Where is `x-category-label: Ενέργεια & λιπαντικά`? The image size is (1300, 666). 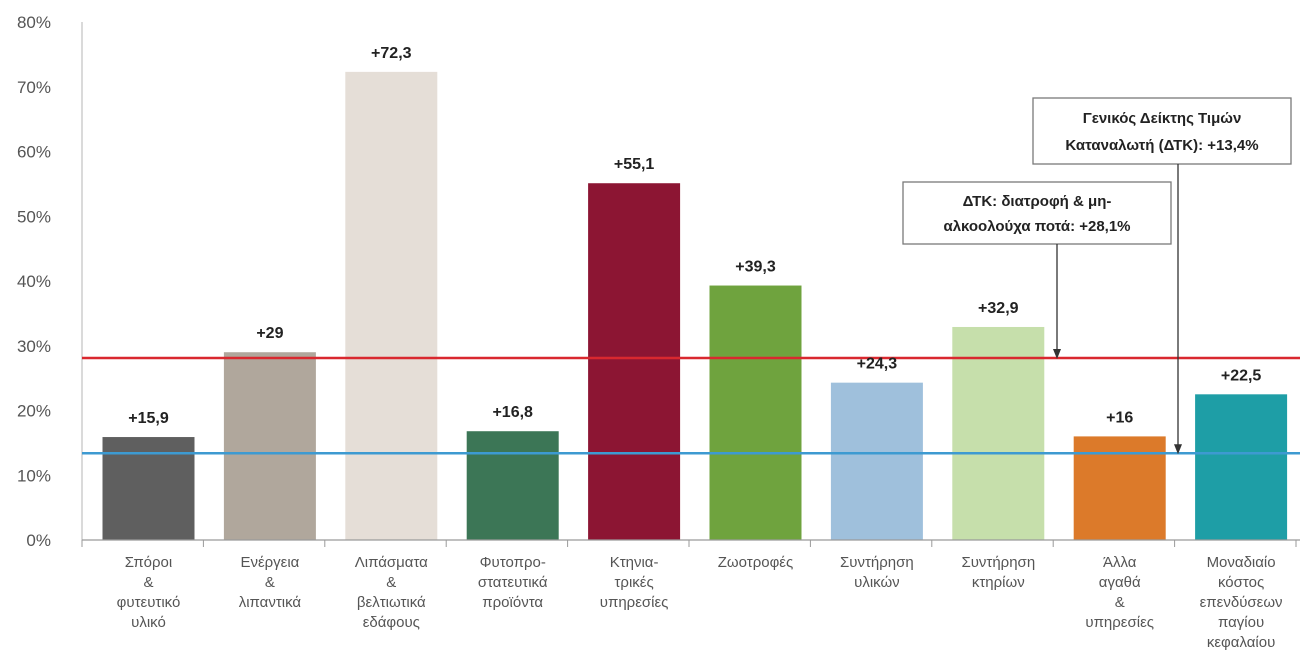 x-category-label: Ενέργεια & λιπαντικά is located at coordinates (270, 582).